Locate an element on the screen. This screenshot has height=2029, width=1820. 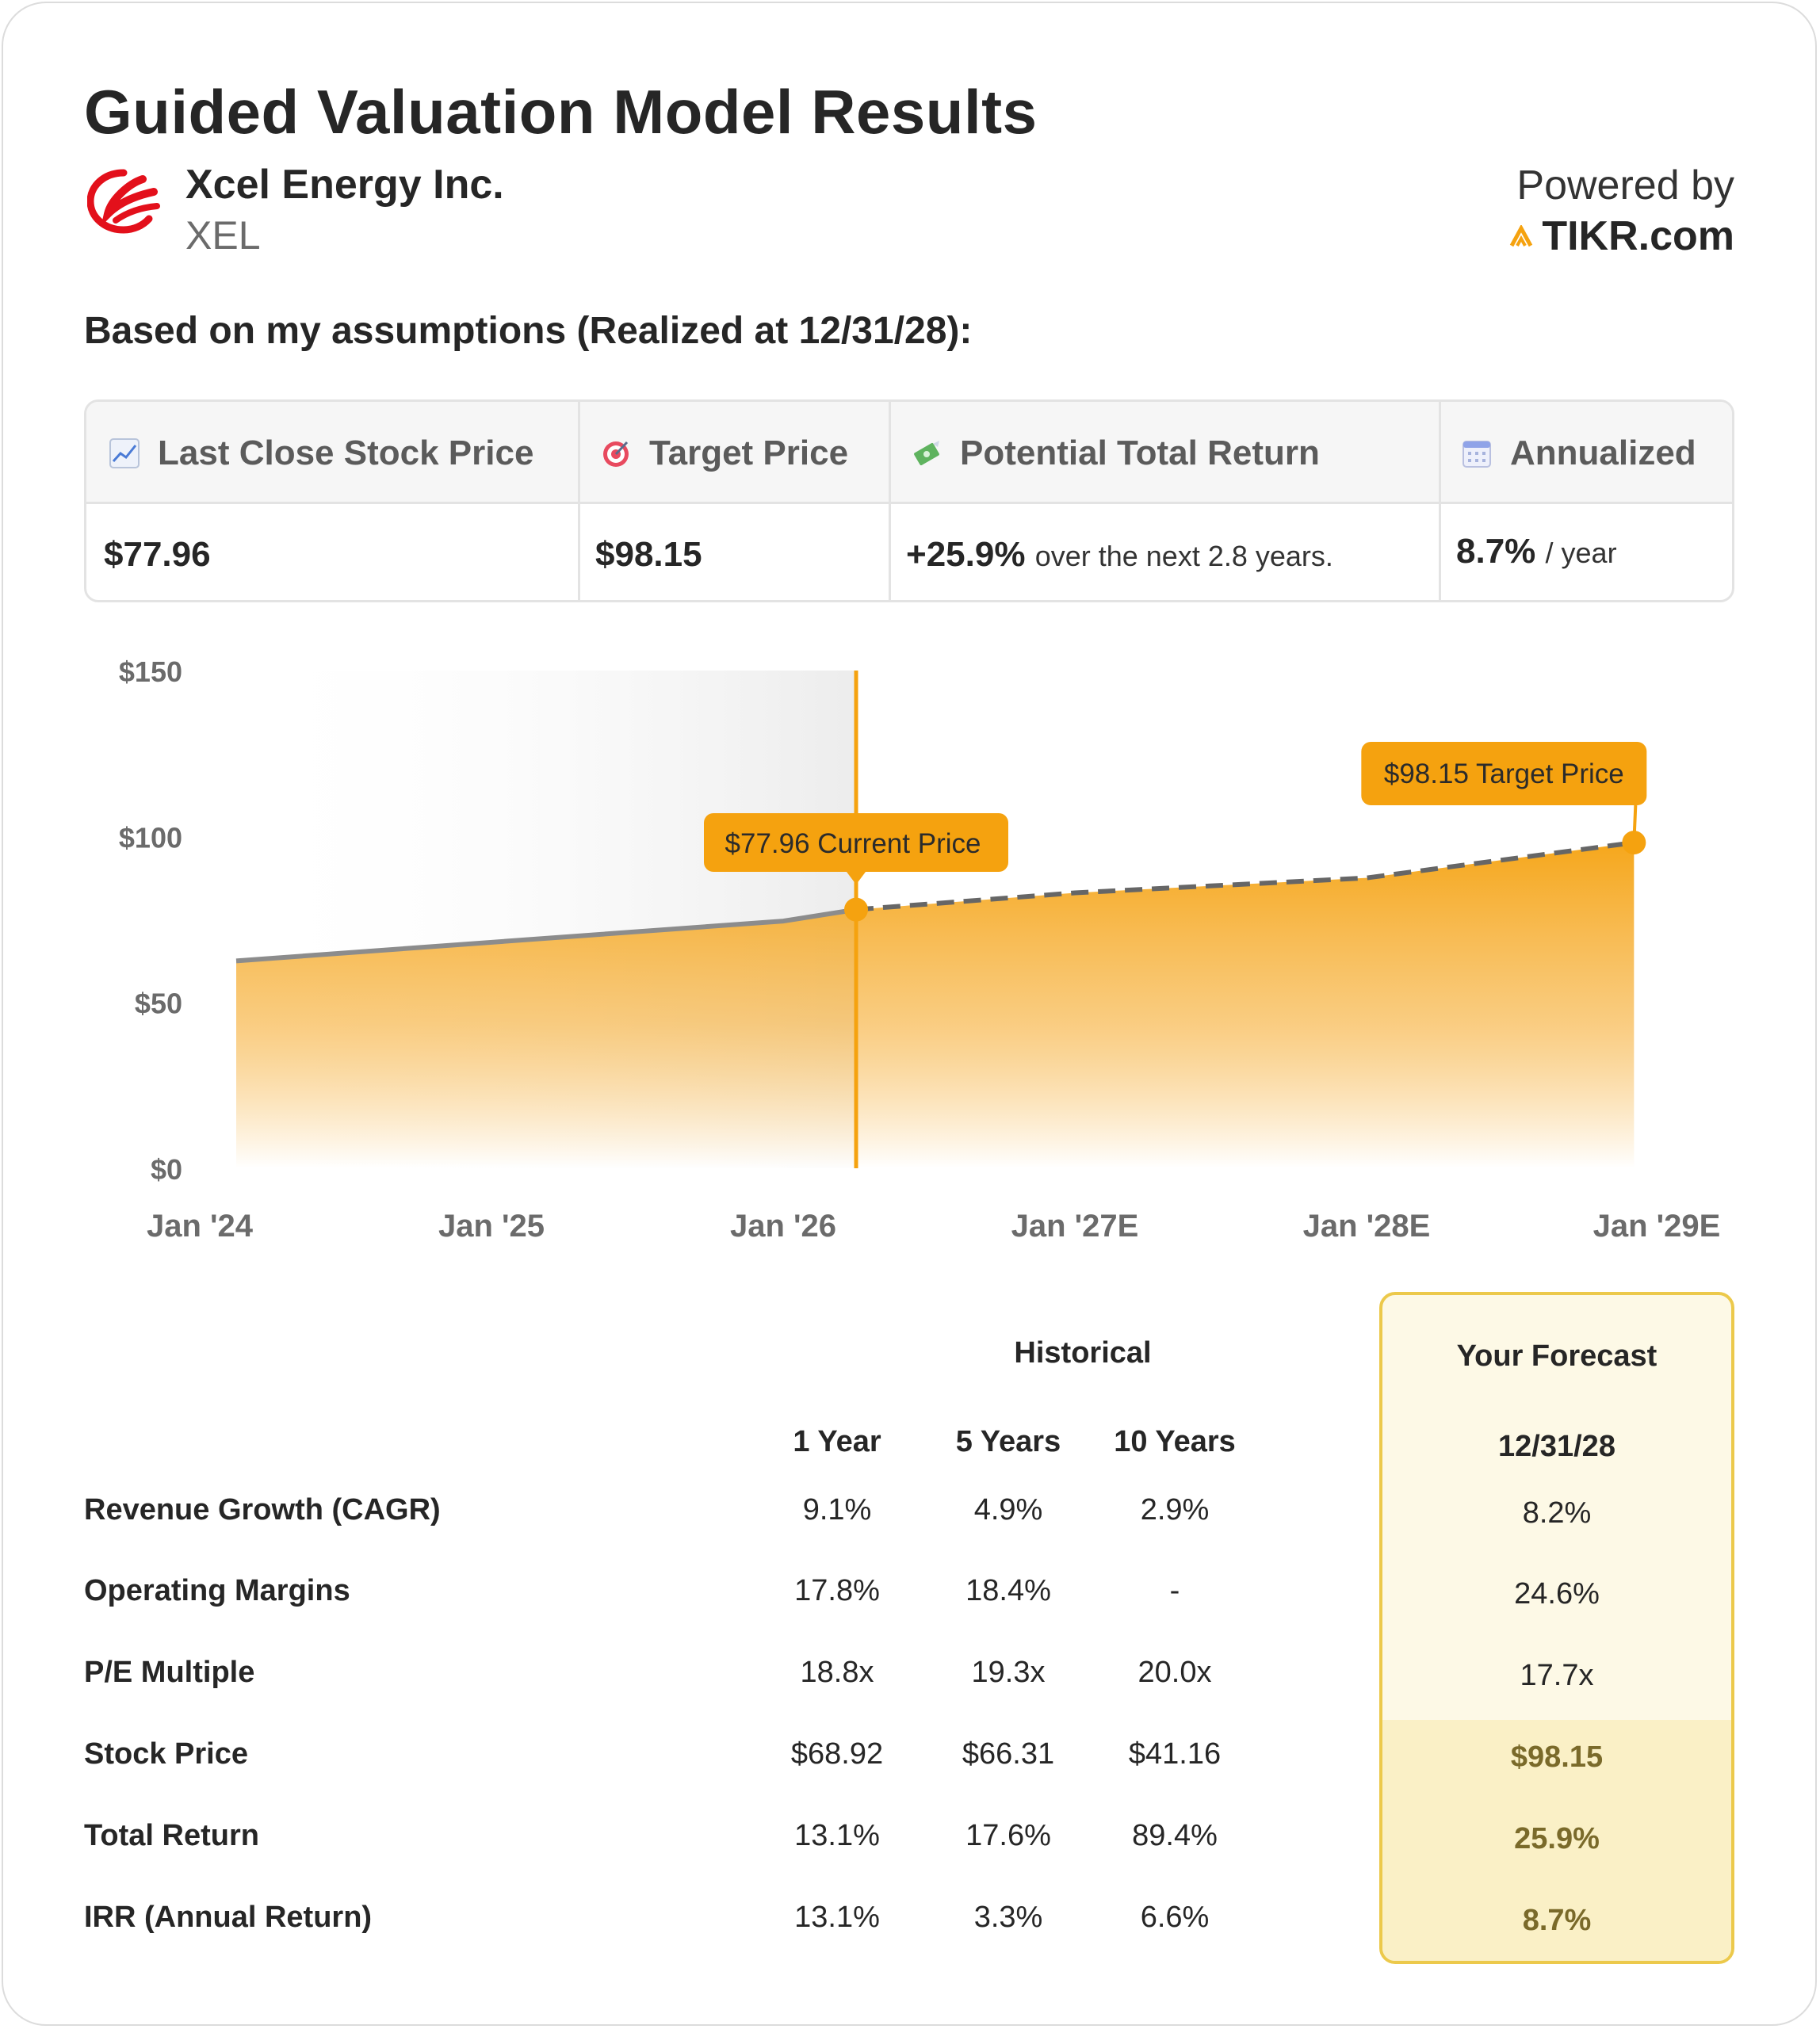
chart-increasing-icon is located at coordinates (124, 453).